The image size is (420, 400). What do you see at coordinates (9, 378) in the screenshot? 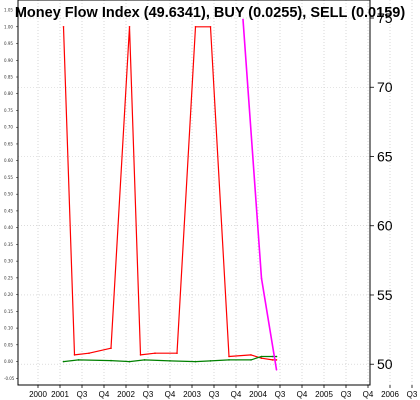
I see `left-tick-label: -0.05` at bounding box center [9, 378].